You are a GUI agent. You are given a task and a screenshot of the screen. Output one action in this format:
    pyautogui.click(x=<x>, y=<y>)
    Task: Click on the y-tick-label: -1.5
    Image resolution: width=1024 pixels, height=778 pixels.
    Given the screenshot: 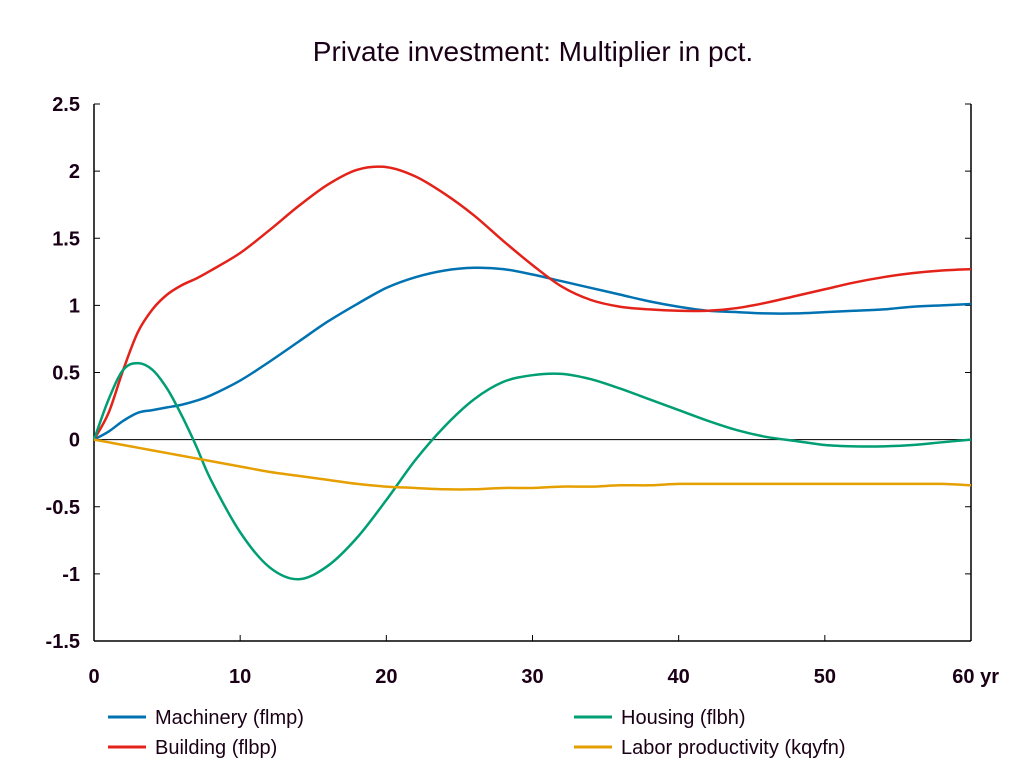 What is the action you would take?
    pyautogui.click(x=63, y=642)
    